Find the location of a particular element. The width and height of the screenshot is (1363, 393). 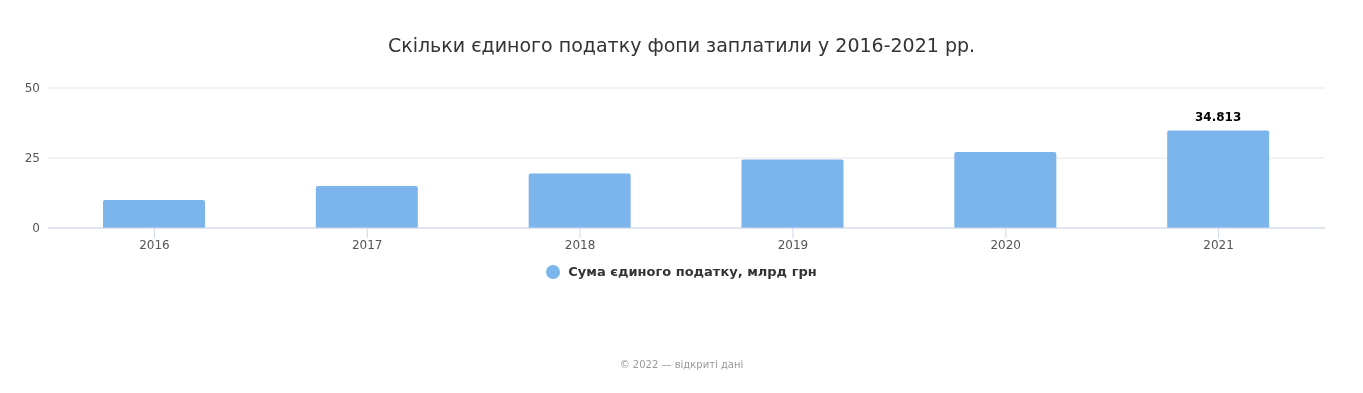

x-tick-label: 2018 is located at coordinates (580, 244).